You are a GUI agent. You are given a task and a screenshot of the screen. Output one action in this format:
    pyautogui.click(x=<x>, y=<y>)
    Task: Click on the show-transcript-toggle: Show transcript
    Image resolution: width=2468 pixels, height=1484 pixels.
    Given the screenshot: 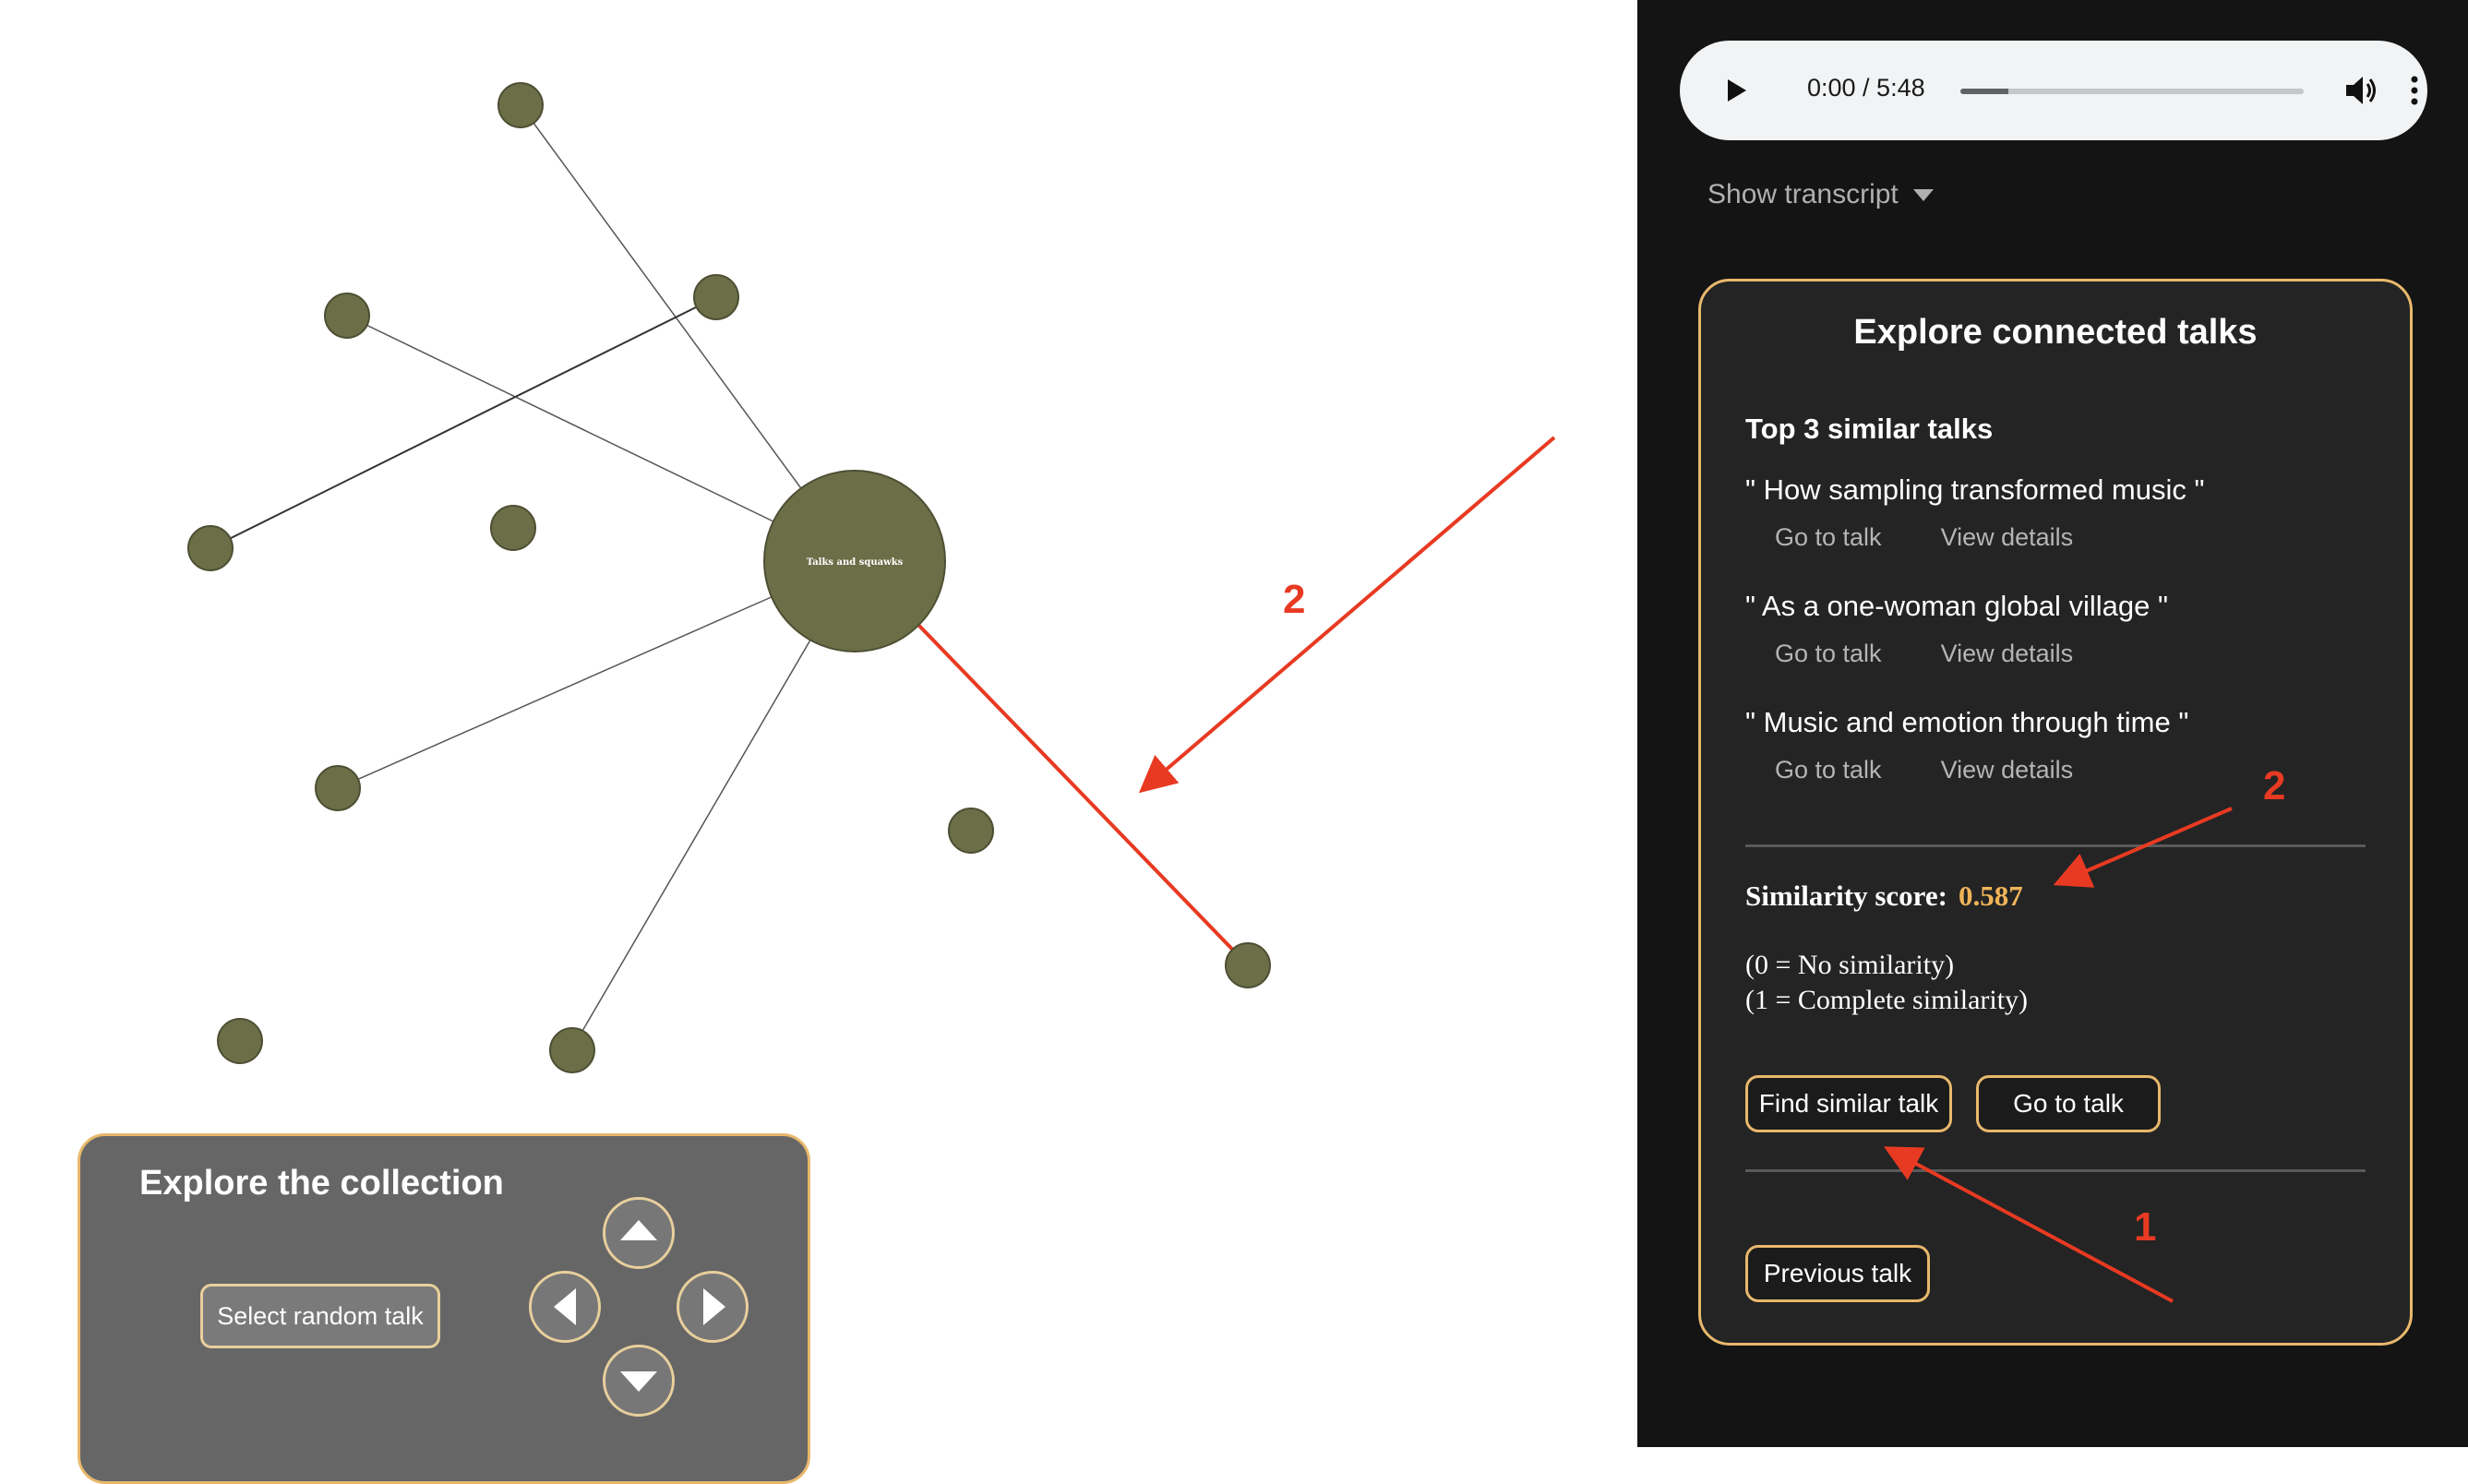 What is the action you would take?
    pyautogui.click(x=1820, y=194)
    